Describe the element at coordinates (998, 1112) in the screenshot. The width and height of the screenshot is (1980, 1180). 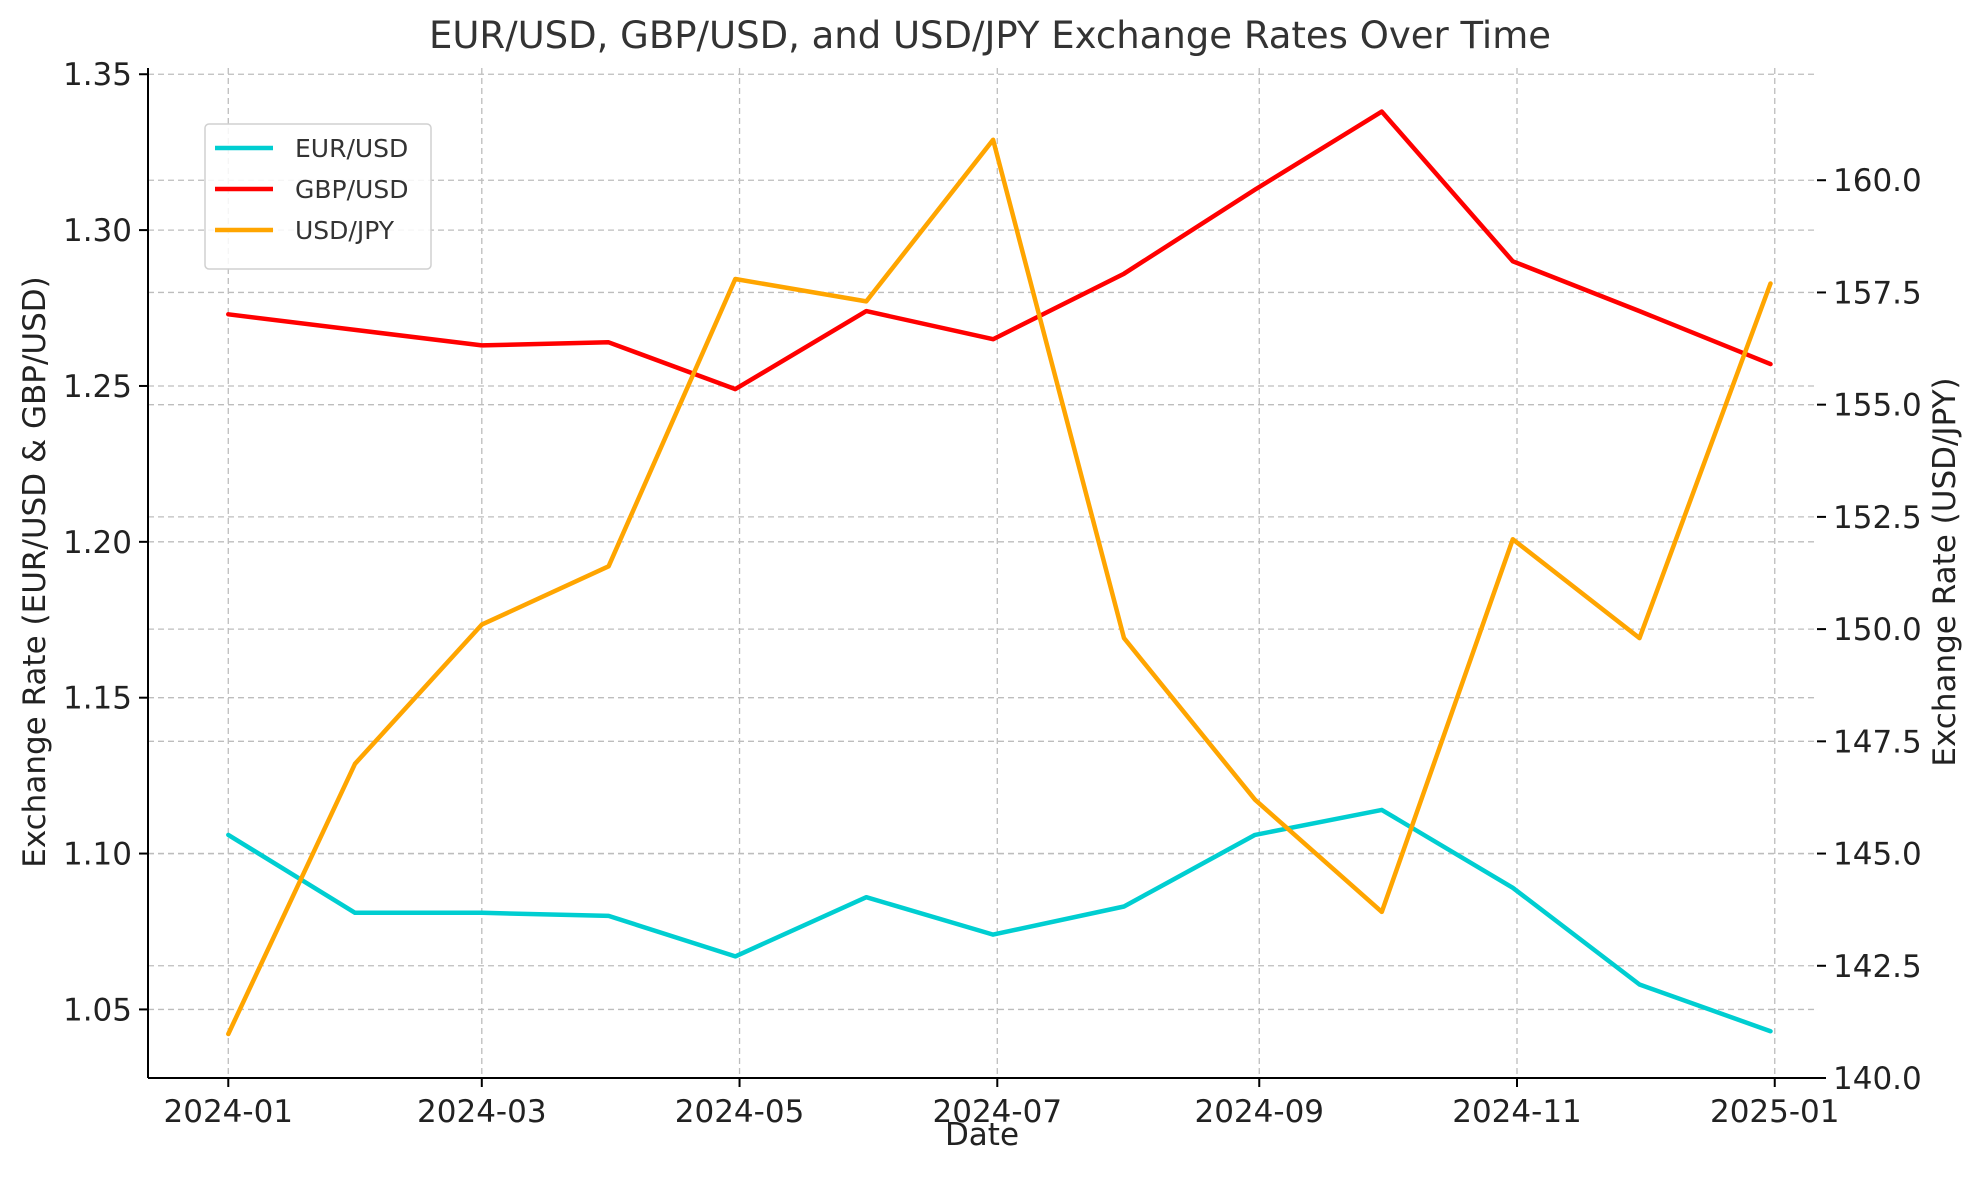
I see `x-tick-label: 2024-07` at that location.